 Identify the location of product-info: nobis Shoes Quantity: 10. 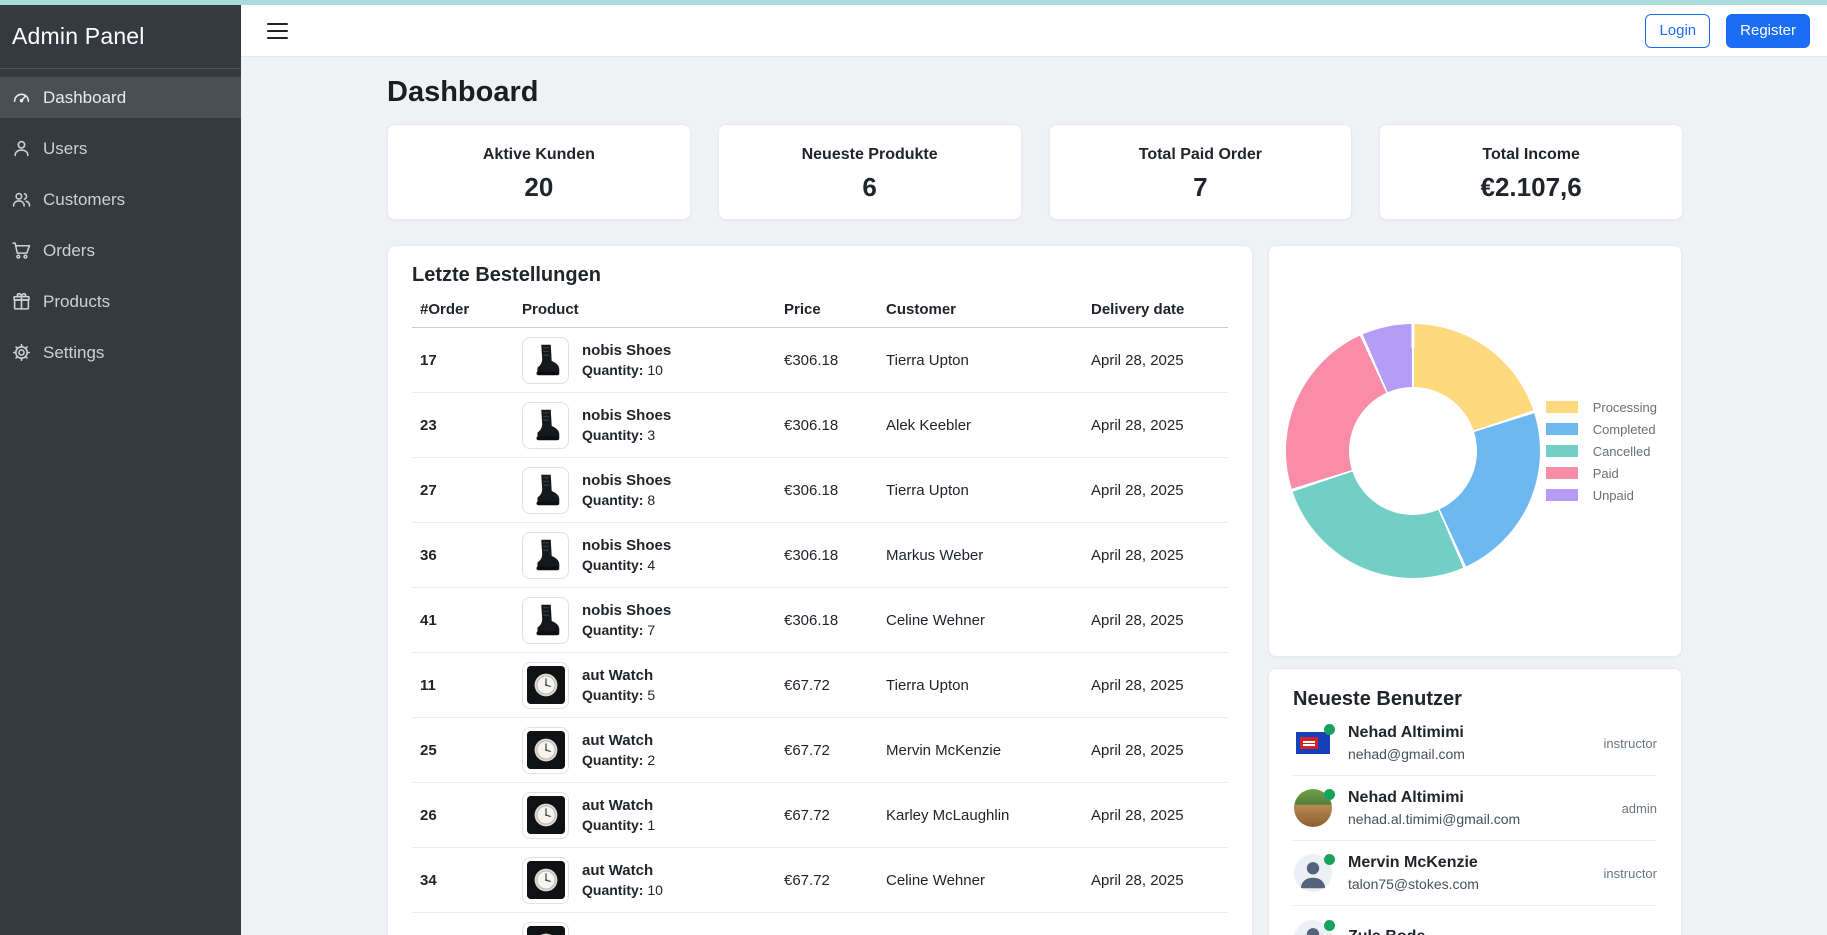
(626, 360).